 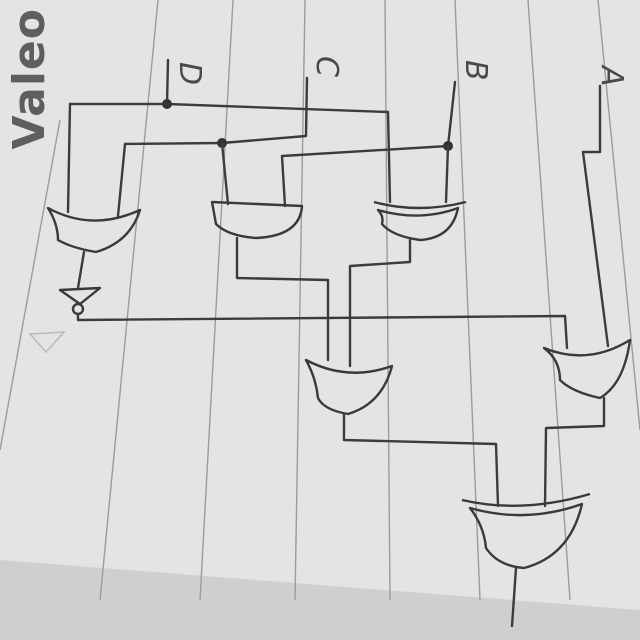 What do you see at coordinates (514, 597) in the screenshot?
I see `circuit-output-wire` at bounding box center [514, 597].